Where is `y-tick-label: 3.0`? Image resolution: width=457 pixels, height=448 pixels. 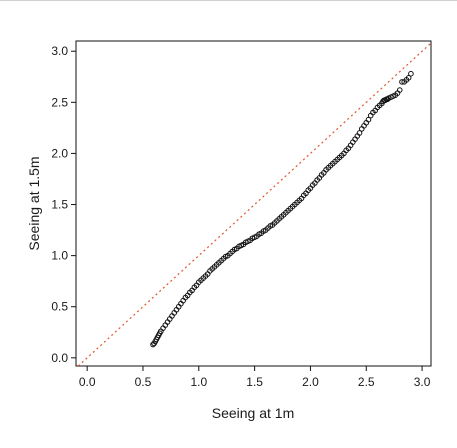
y-tick-label: 3.0 is located at coordinates (59, 51).